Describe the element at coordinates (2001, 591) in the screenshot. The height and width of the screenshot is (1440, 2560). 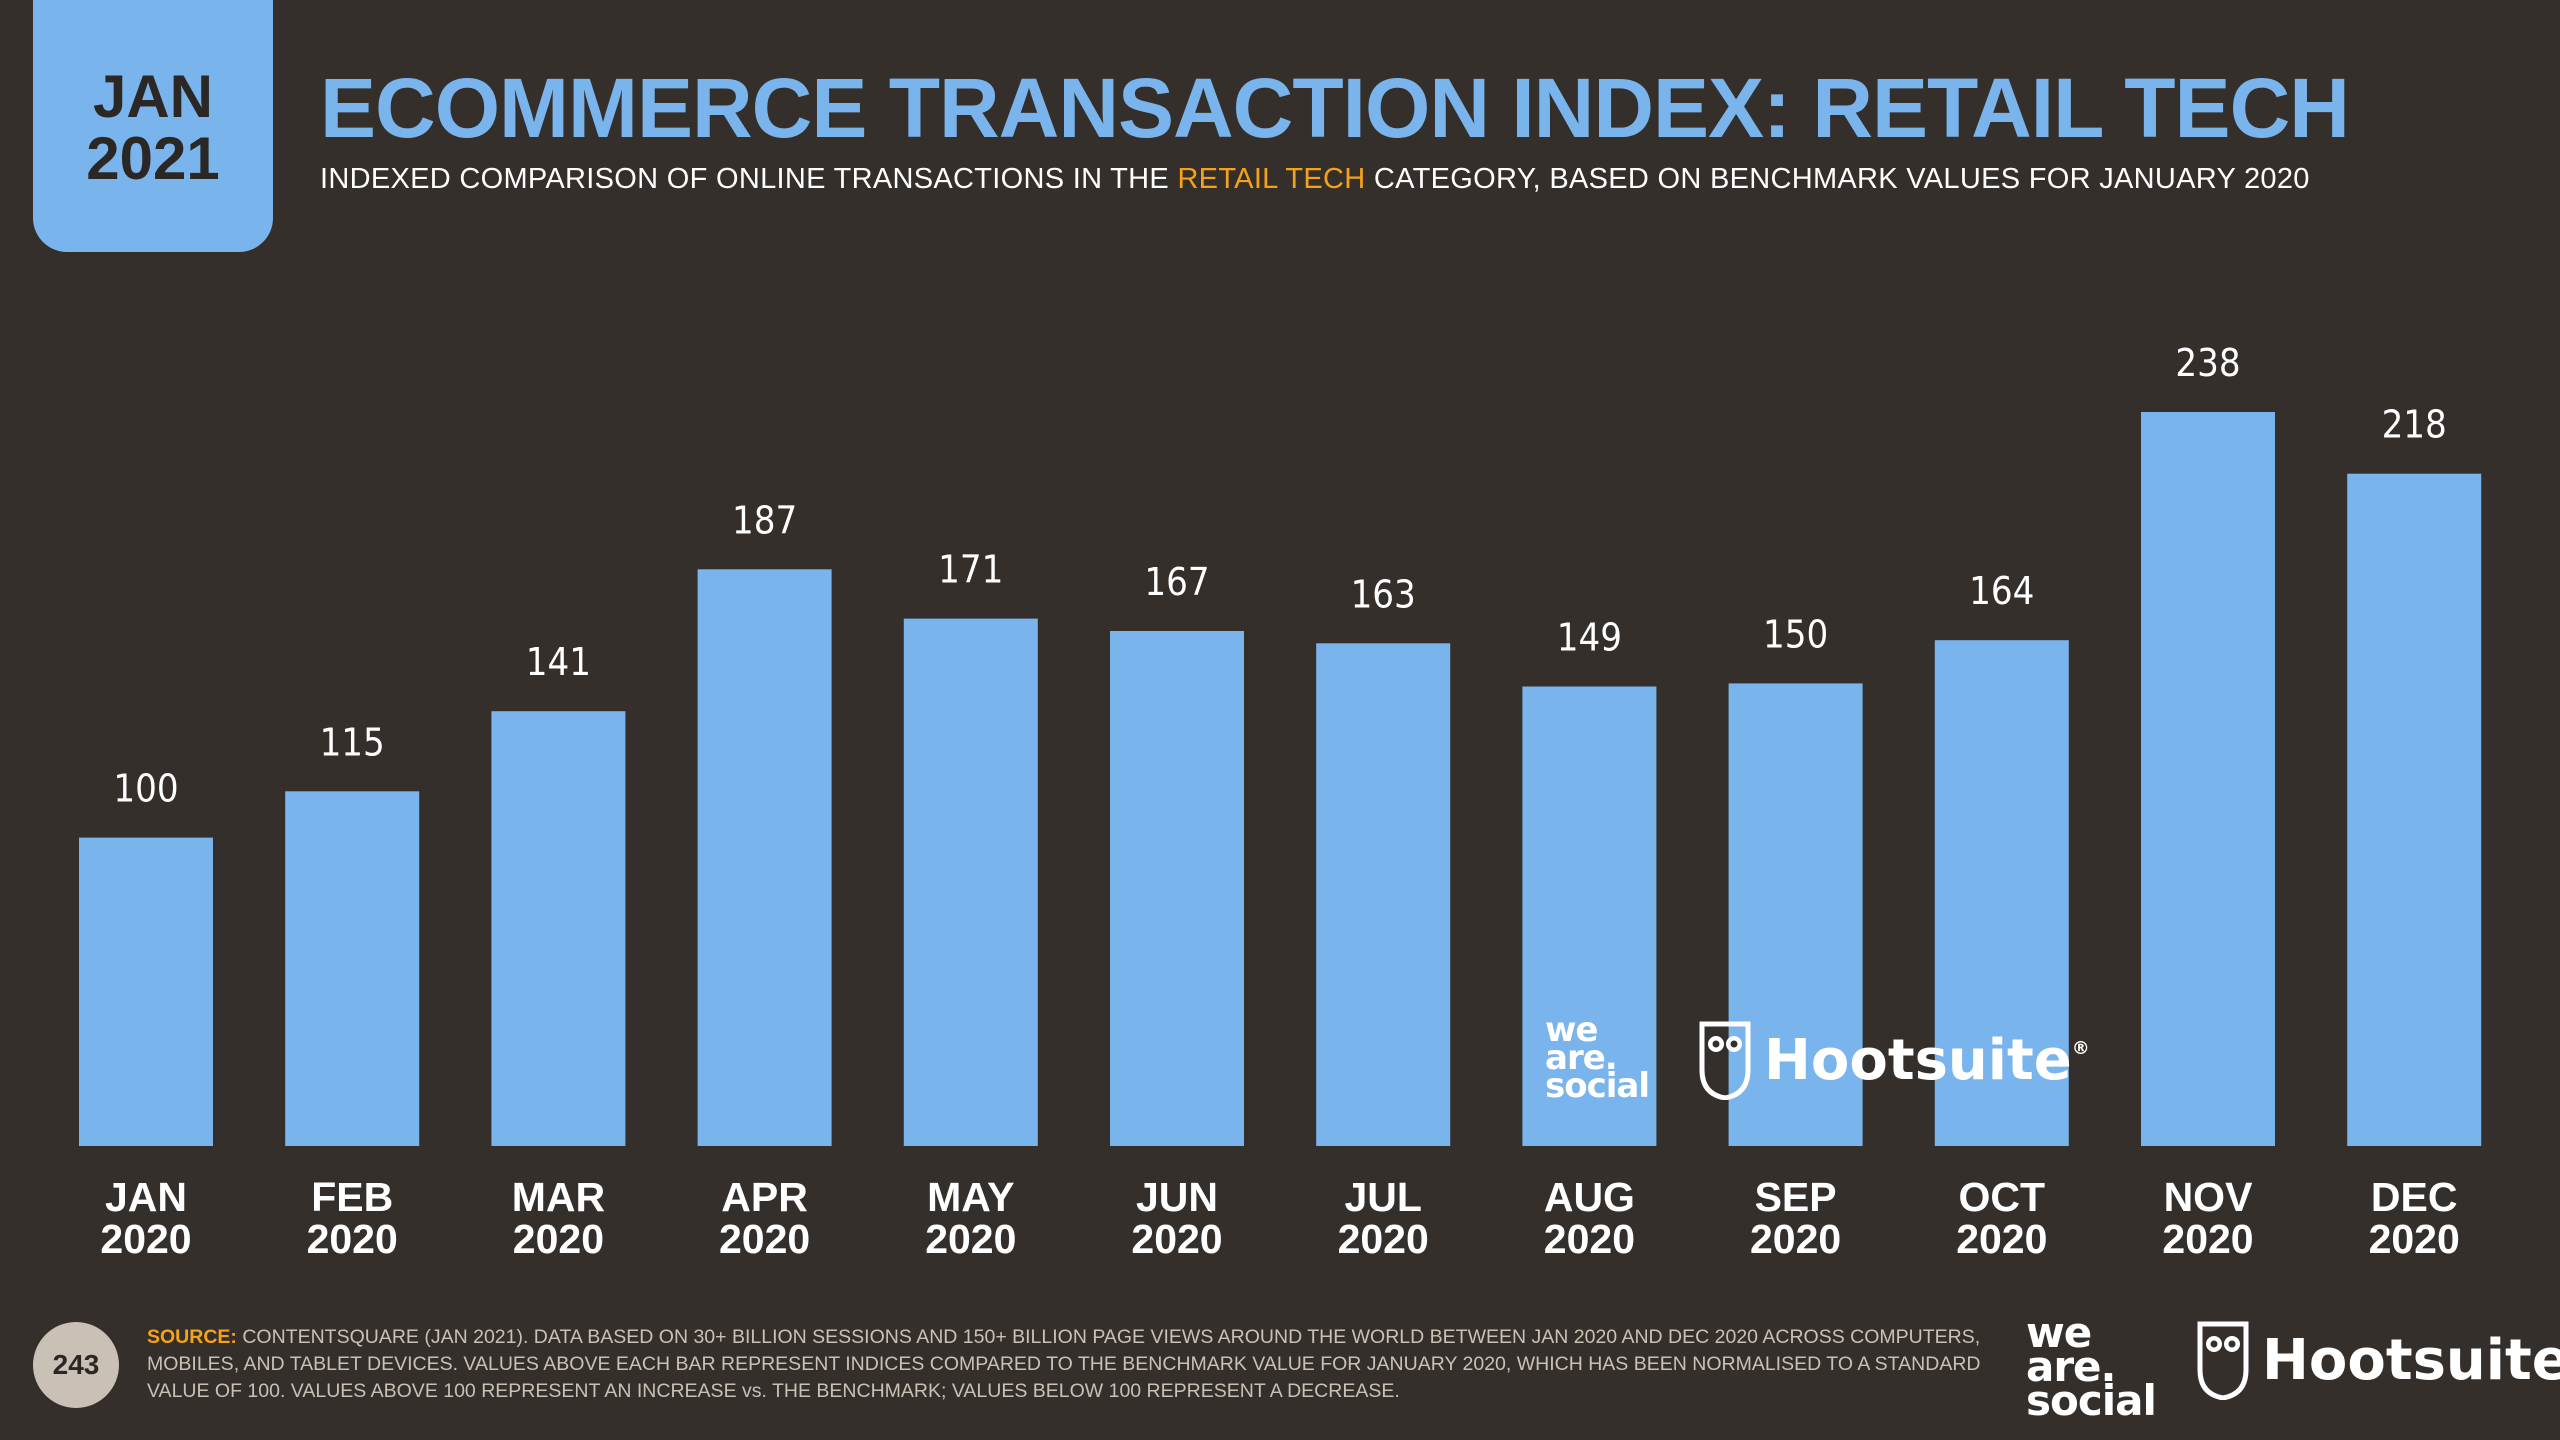
I see `value-label-oct: 164` at that location.